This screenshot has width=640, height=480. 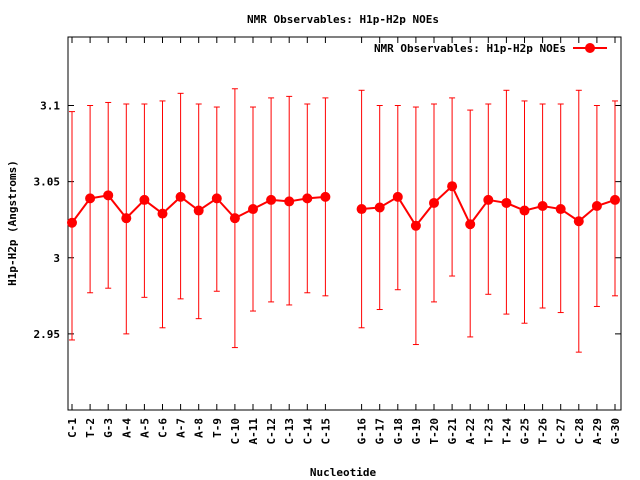 I want to click on x-tick-label: G-17, so click(x=380, y=431).